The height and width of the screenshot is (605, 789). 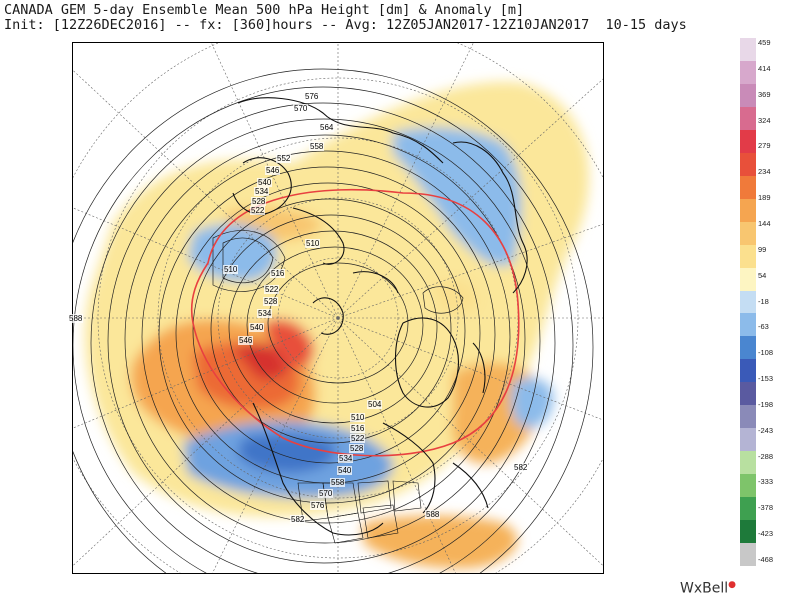 What do you see at coordinates (766, 482) in the screenshot?
I see `colorbar-tick-label: -333` at bounding box center [766, 482].